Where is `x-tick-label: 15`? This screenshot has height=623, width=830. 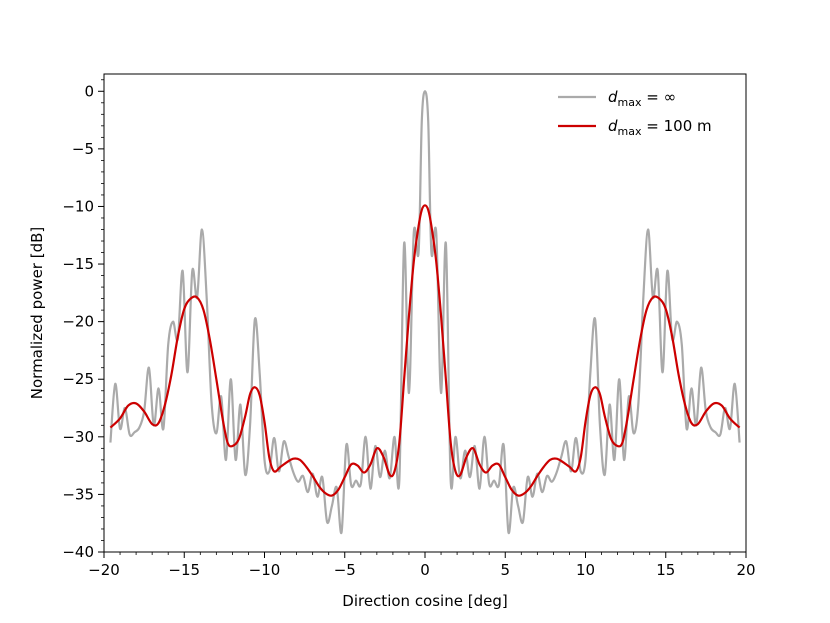
x-tick-label: 15 is located at coordinates (665, 570).